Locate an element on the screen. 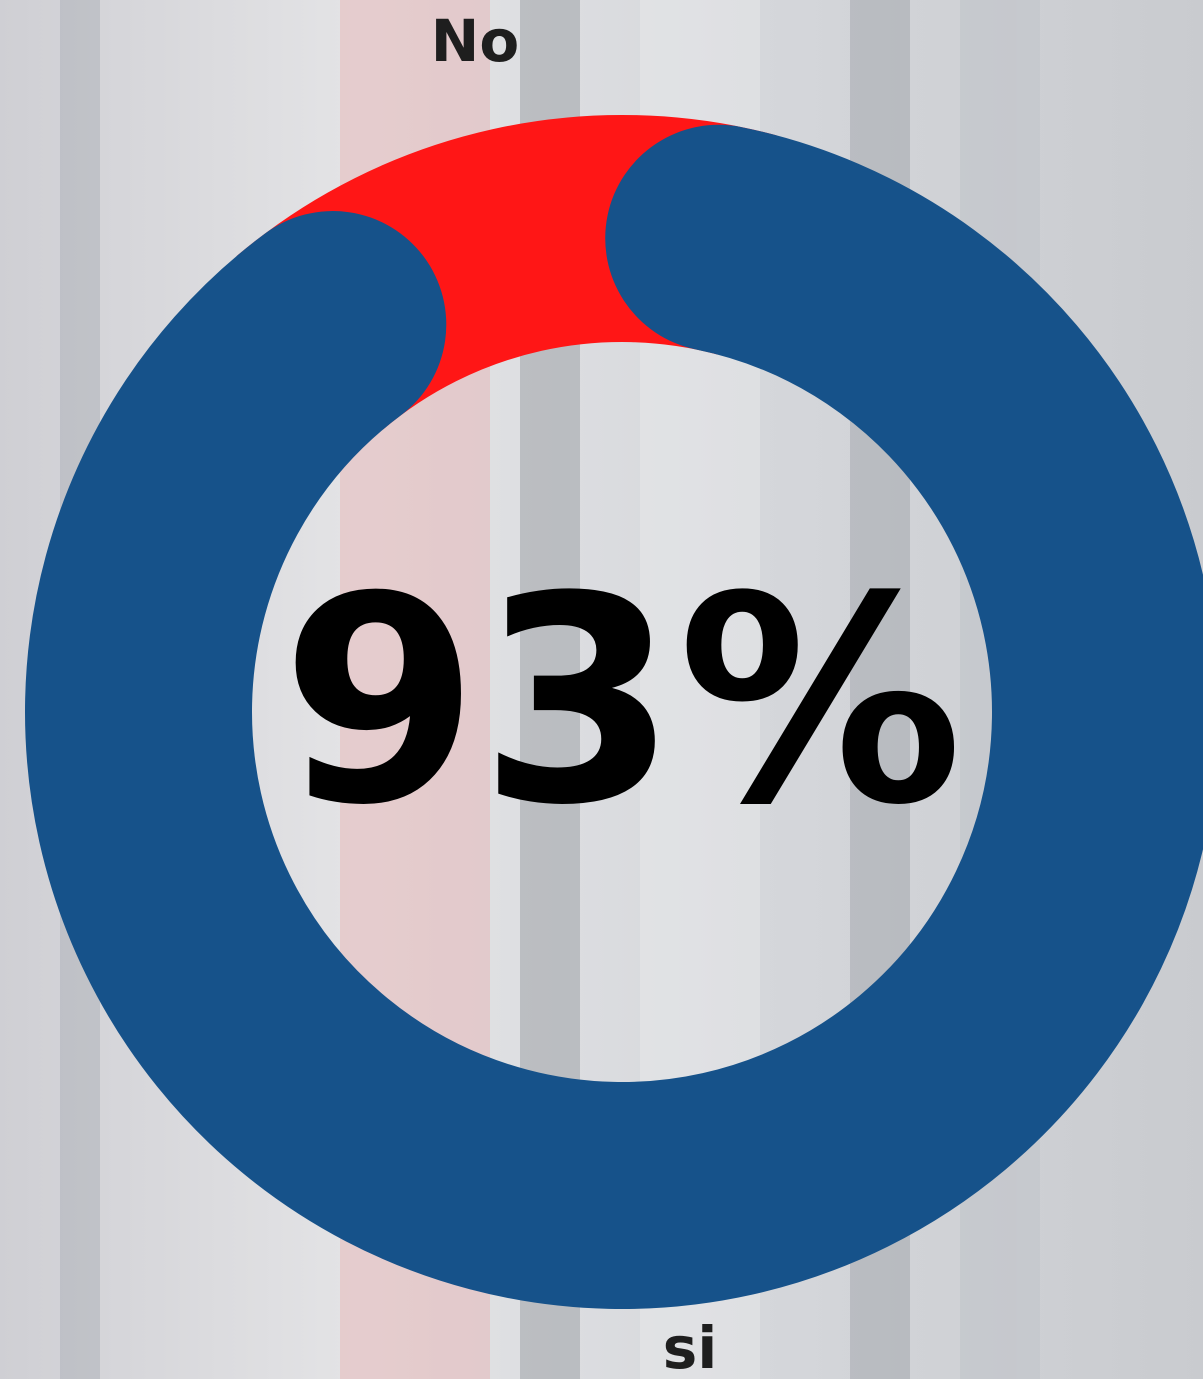  segment-label: No is located at coordinates (475, 41).